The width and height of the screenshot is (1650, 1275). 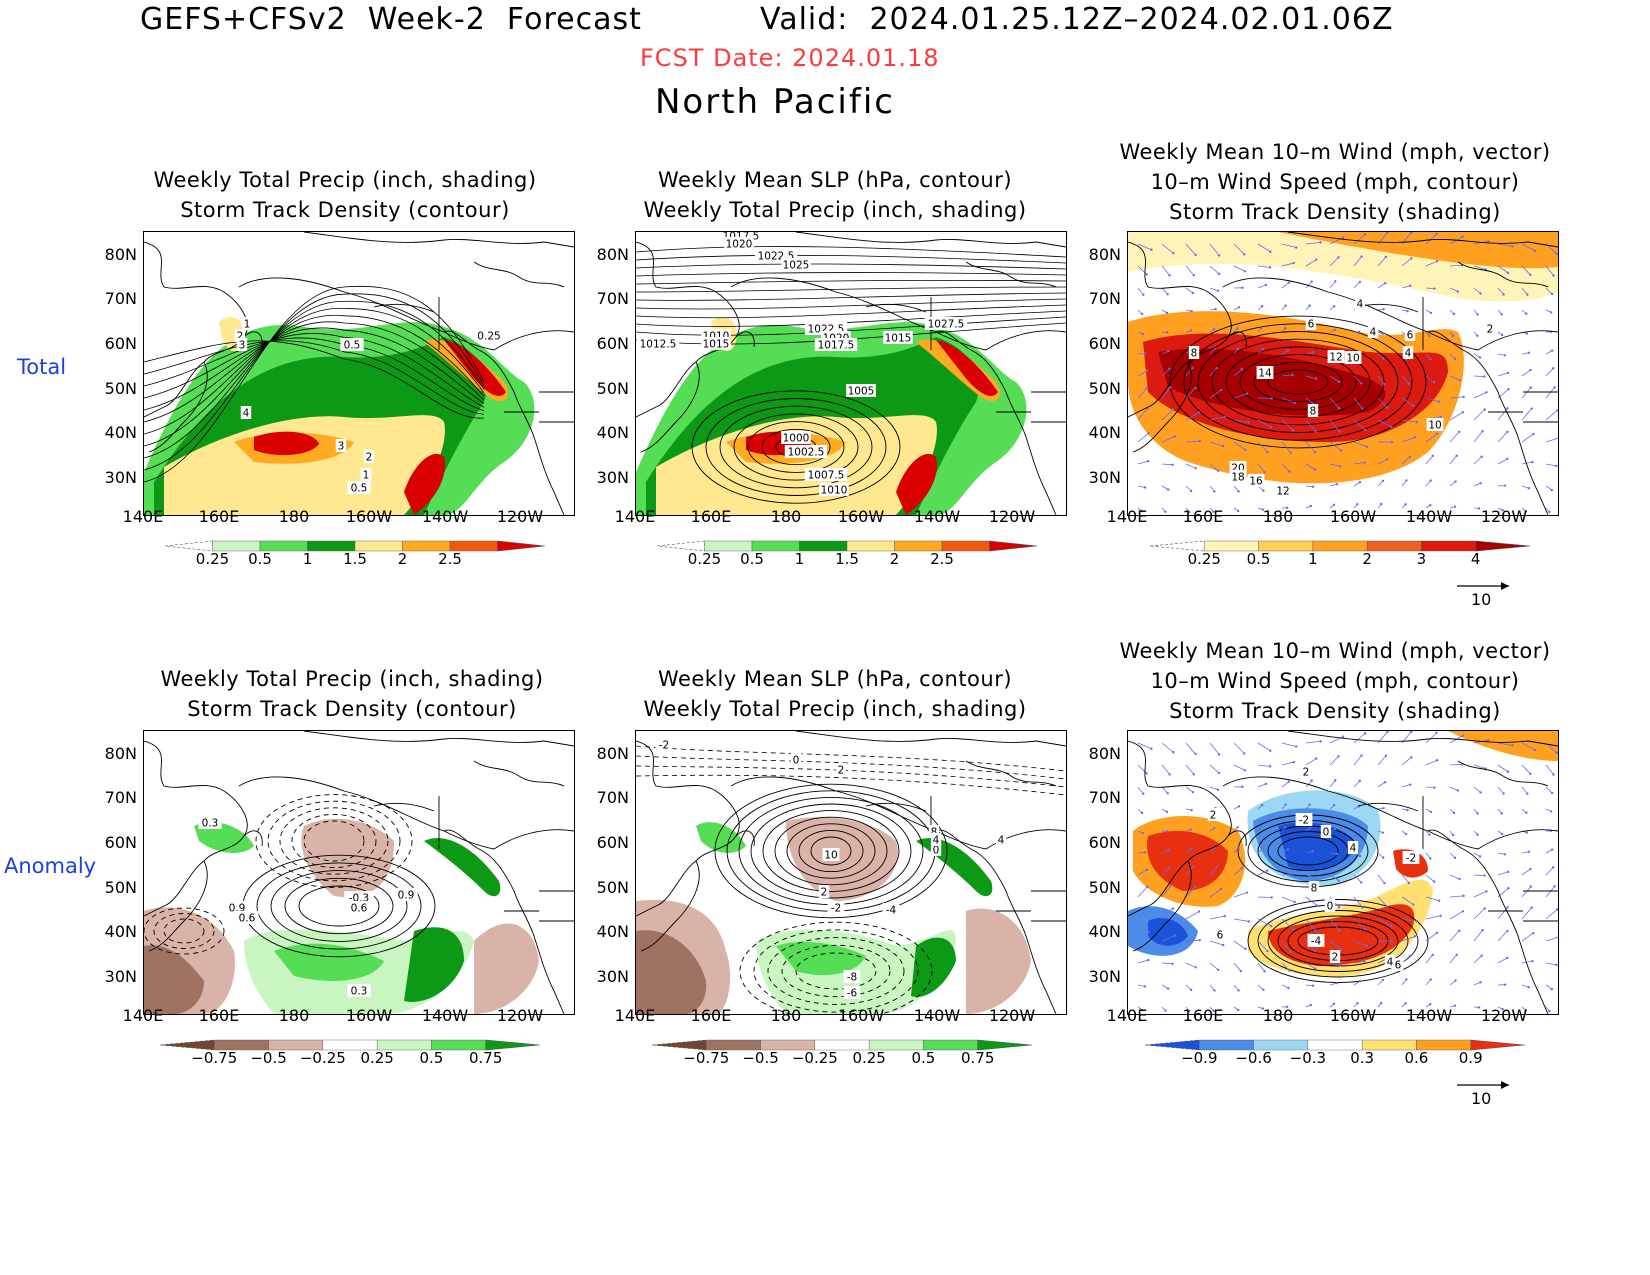 I want to click on contour-label: 1010, so click(x=834, y=491).